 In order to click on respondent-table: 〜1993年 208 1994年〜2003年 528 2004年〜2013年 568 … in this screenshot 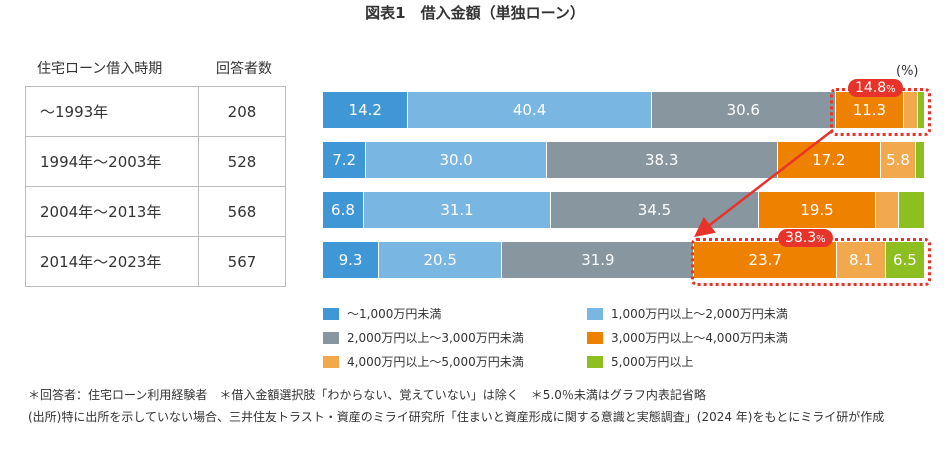, I will do `click(155, 186)`.